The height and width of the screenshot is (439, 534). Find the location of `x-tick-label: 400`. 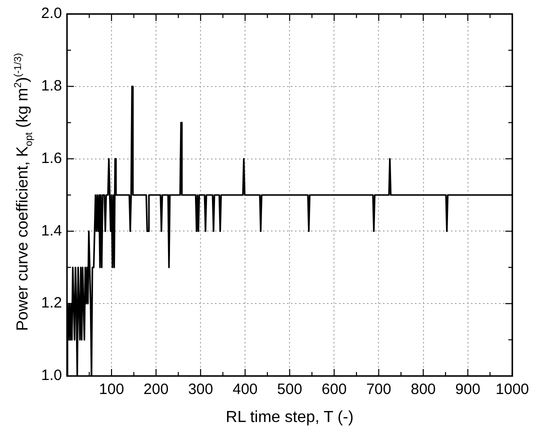

x-tick-label: 400 is located at coordinates (245, 389).